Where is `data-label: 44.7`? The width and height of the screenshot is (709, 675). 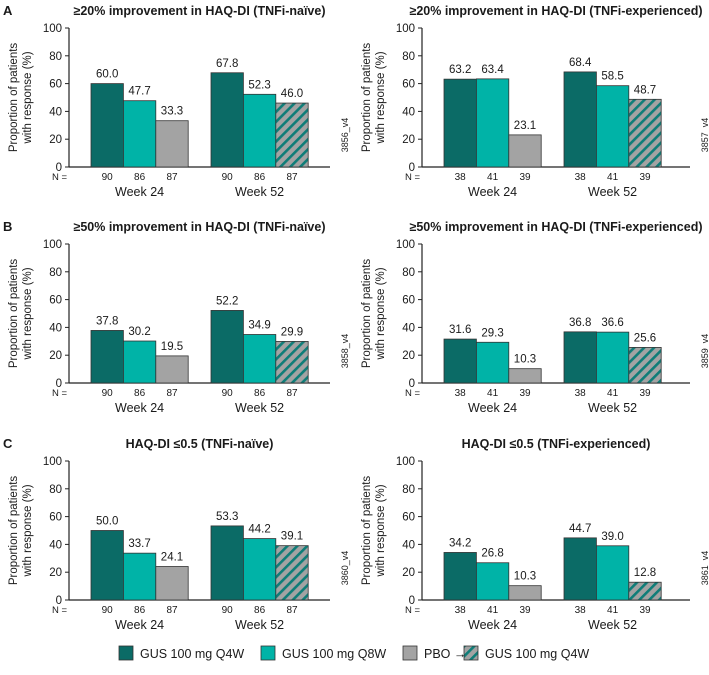
data-label: 44.7 is located at coordinates (580, 529).